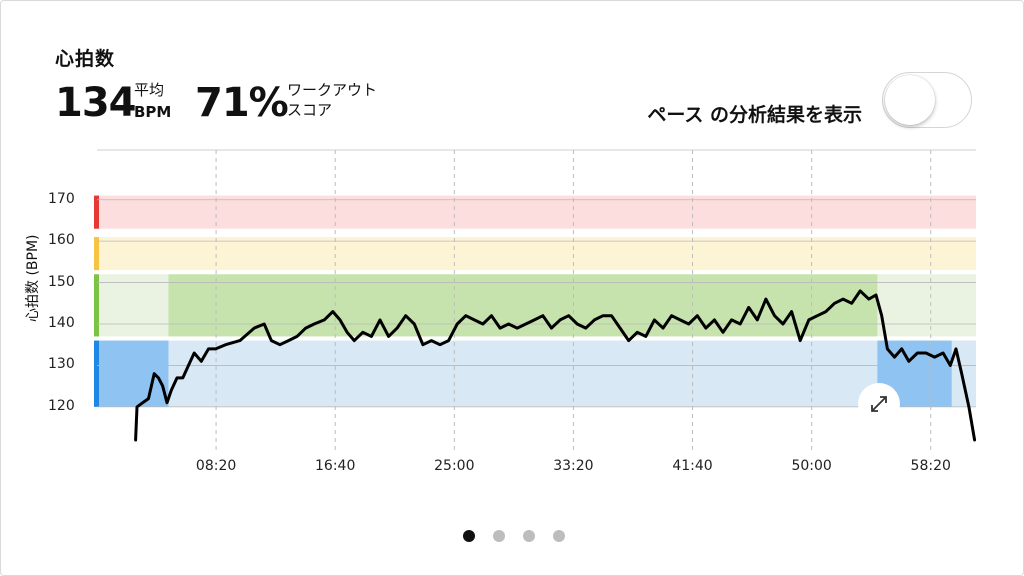  What do you see at coordinates (536, 254) in the screenshot?
I see `zone-band-yellow` at bounding box center [536, 254].